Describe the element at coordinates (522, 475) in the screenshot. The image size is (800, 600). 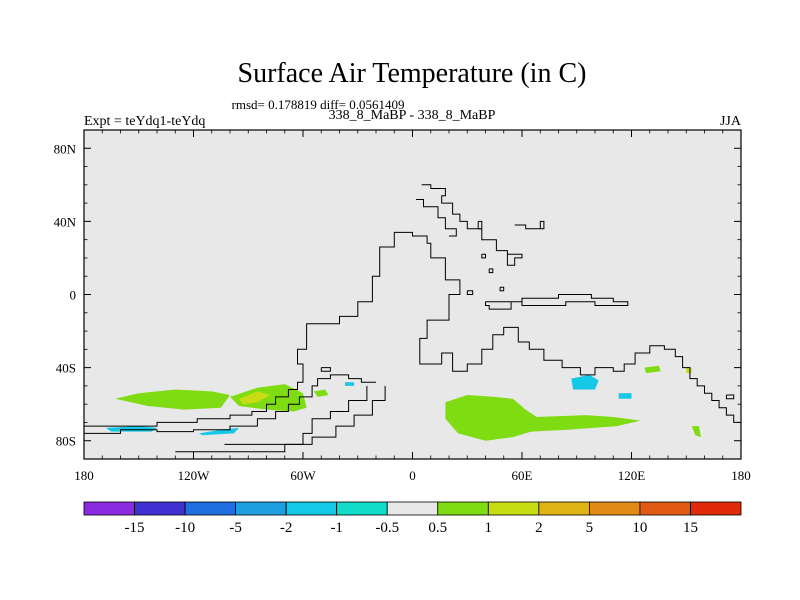
I see `x-tick-label-4: 60E` at that location.